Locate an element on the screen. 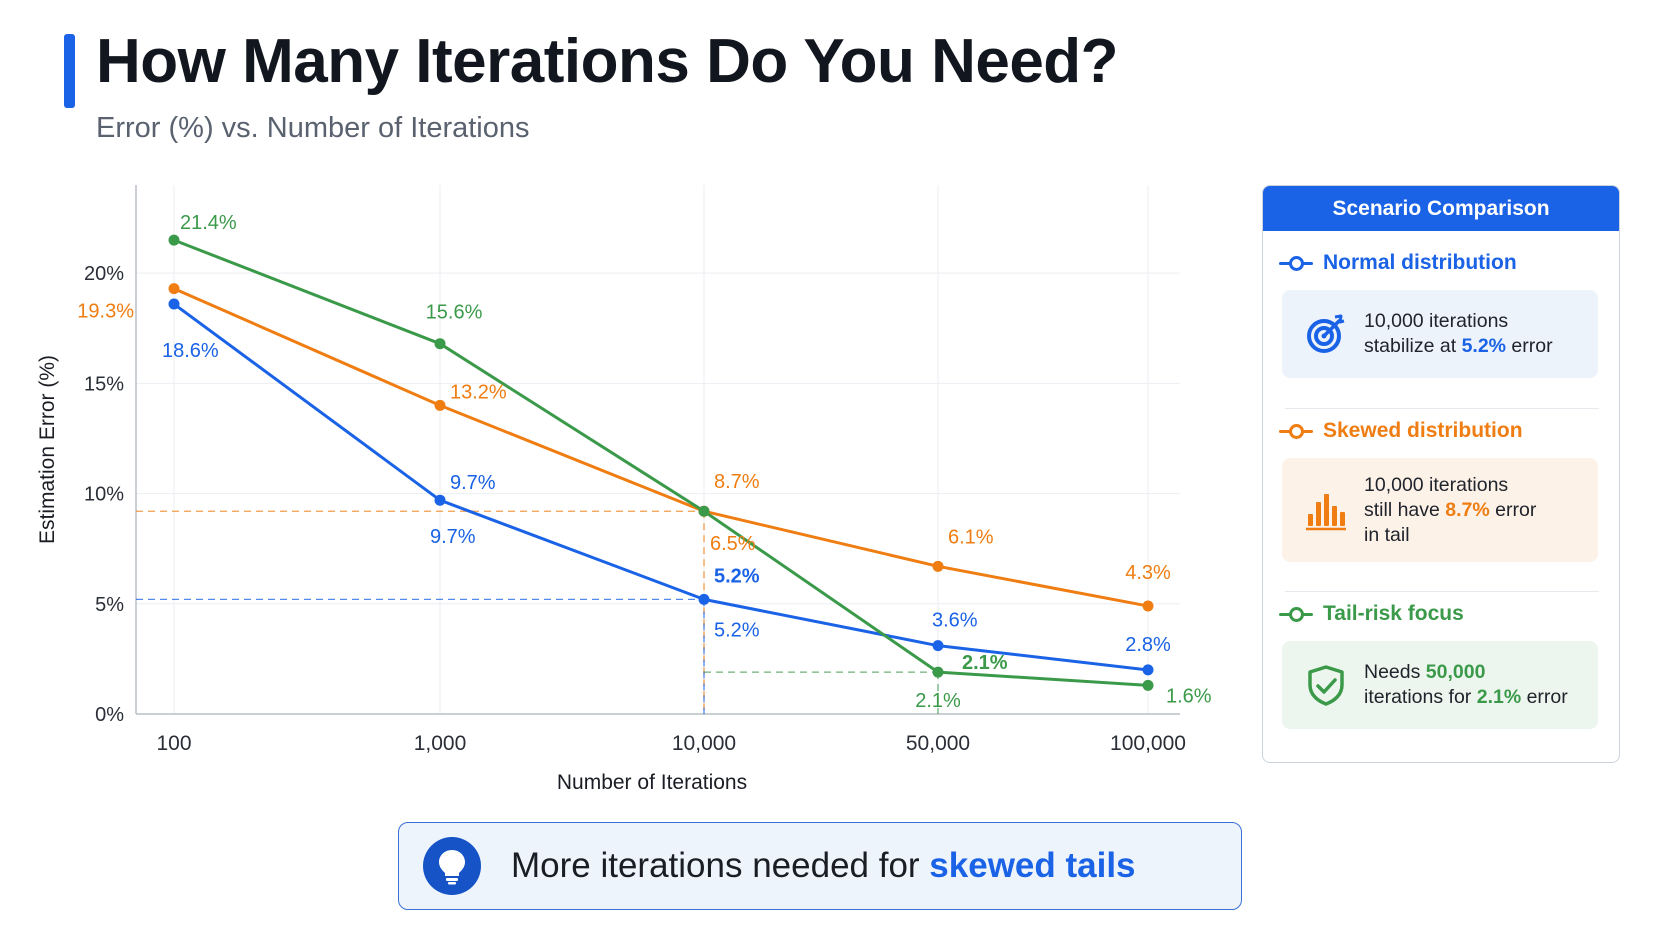 This screenshot has height=941, width=1672. data-label: 6.5% is located at coordinates (733, 544).